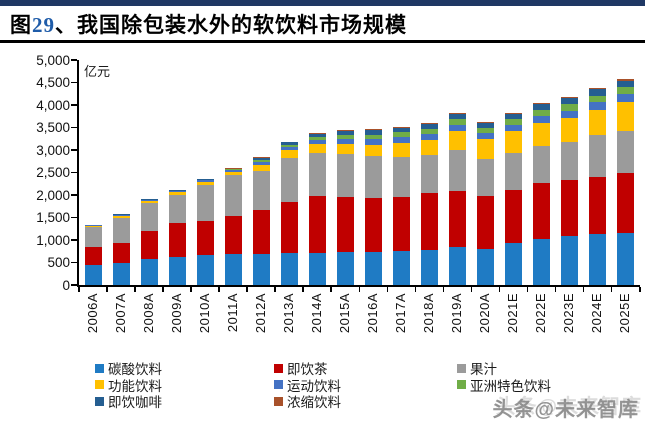  I want to click on y-axis-unit-label: 亿元, so click(97, 71).